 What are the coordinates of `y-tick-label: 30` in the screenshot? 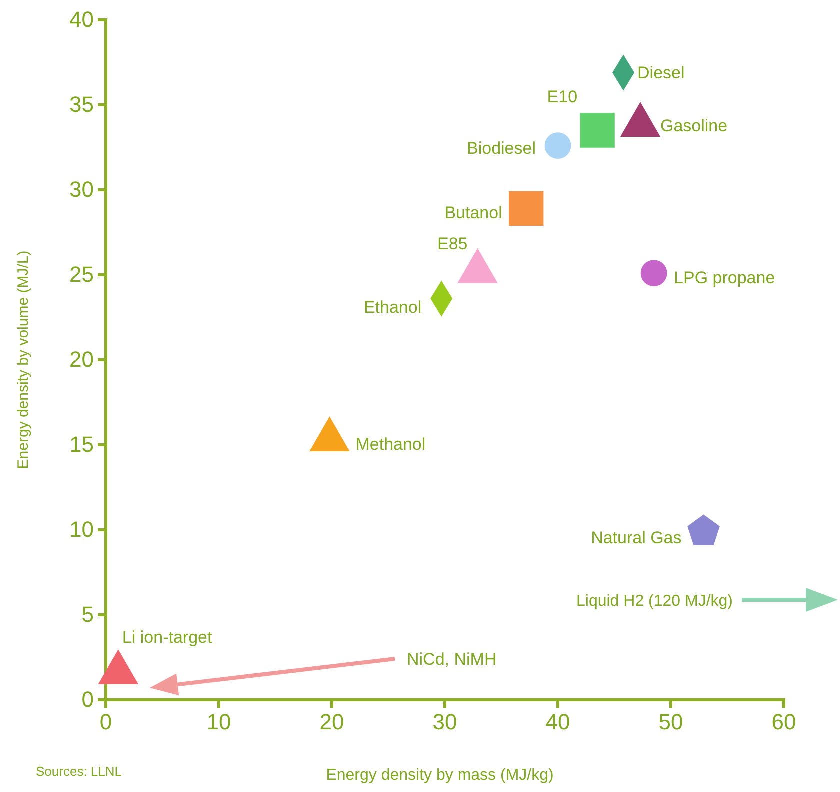 It's located at (82, 189).